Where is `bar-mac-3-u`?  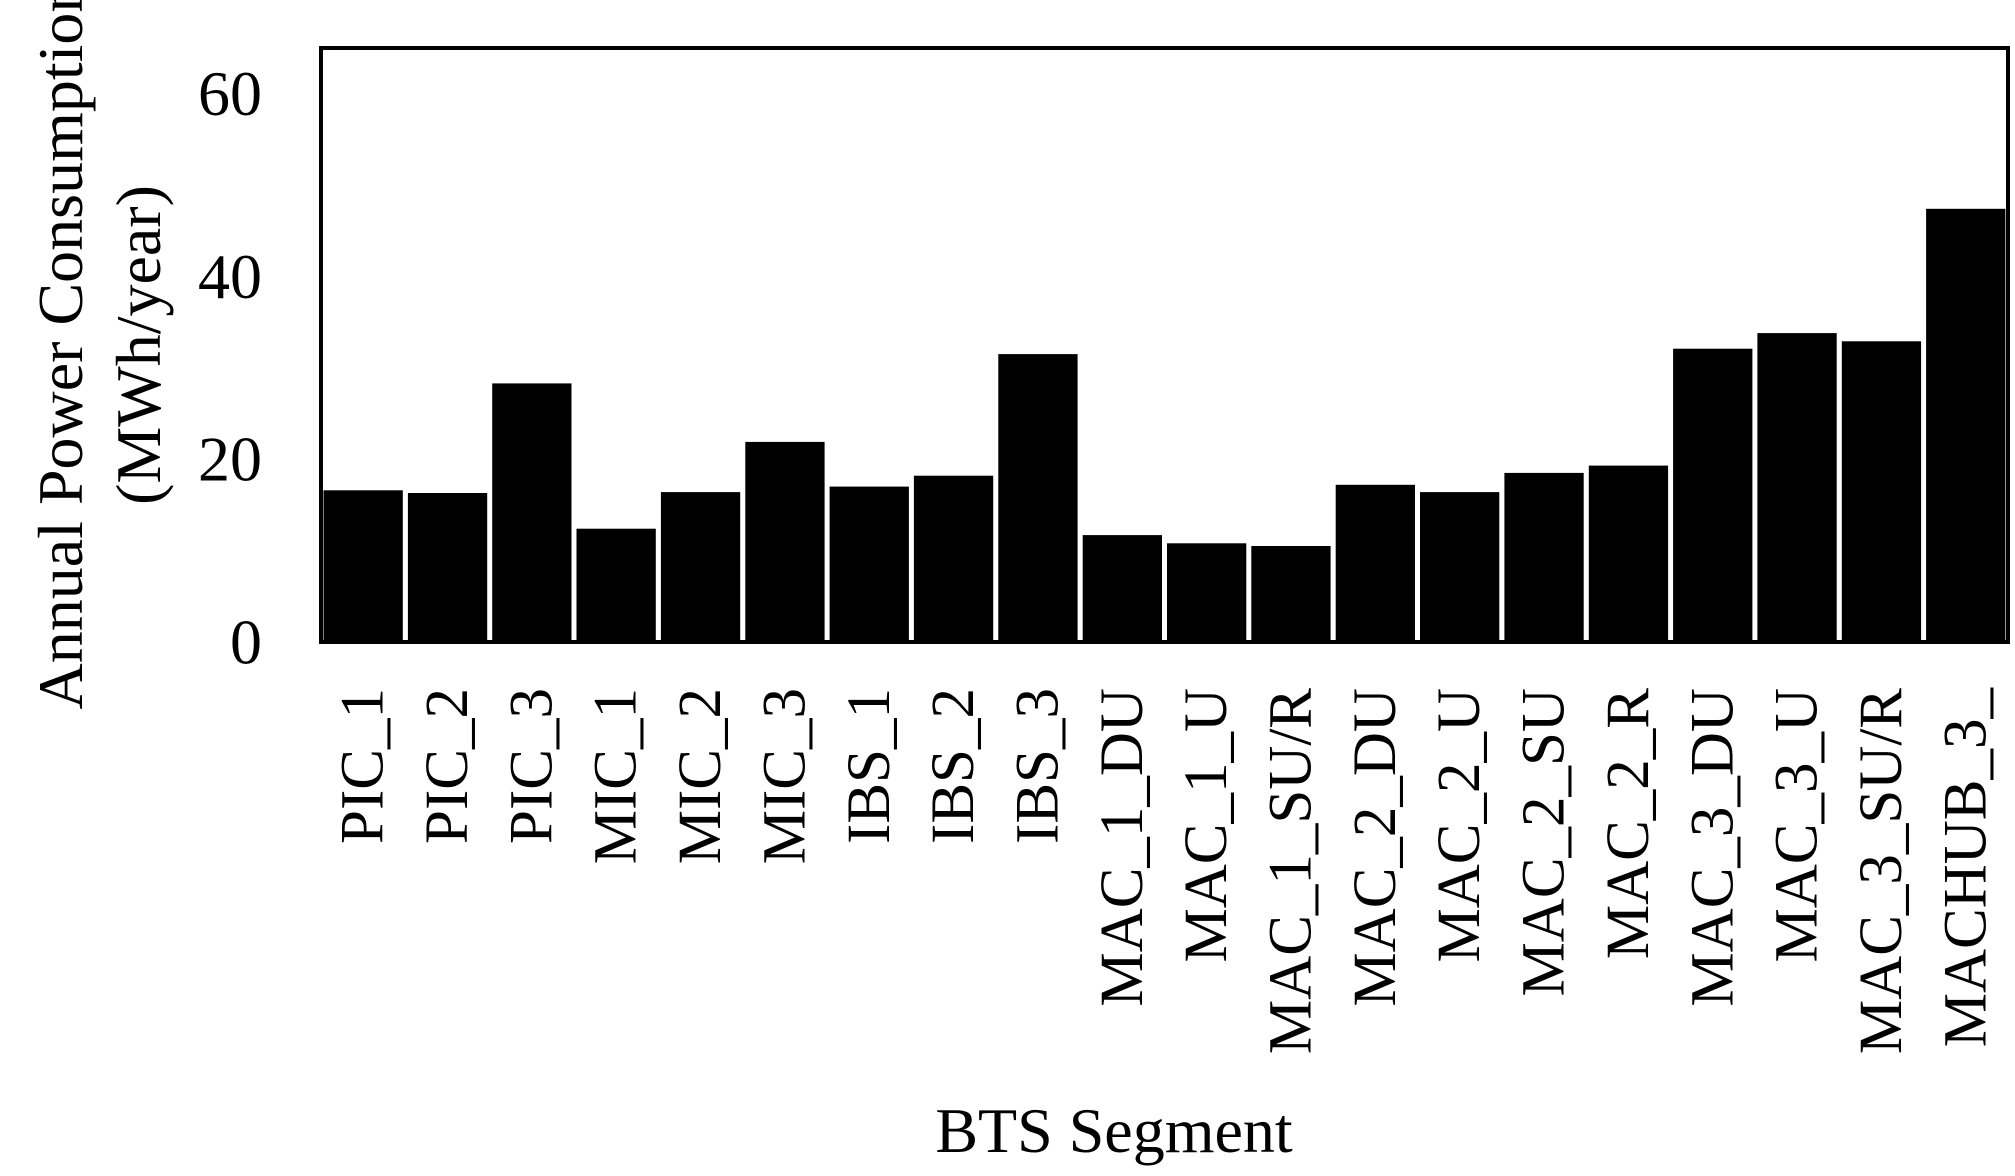 bar-mac-3-u is located at coordinates (1797, 487).